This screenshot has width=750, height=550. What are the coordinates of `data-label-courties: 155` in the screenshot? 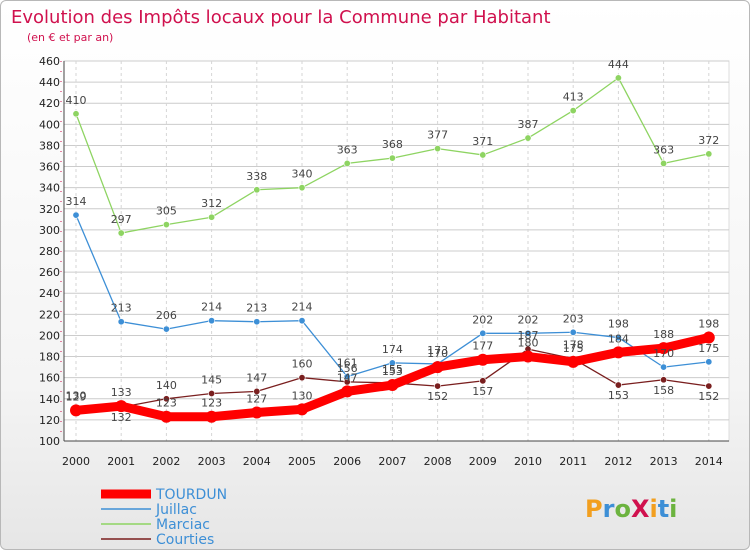 It's located at (392, 369).